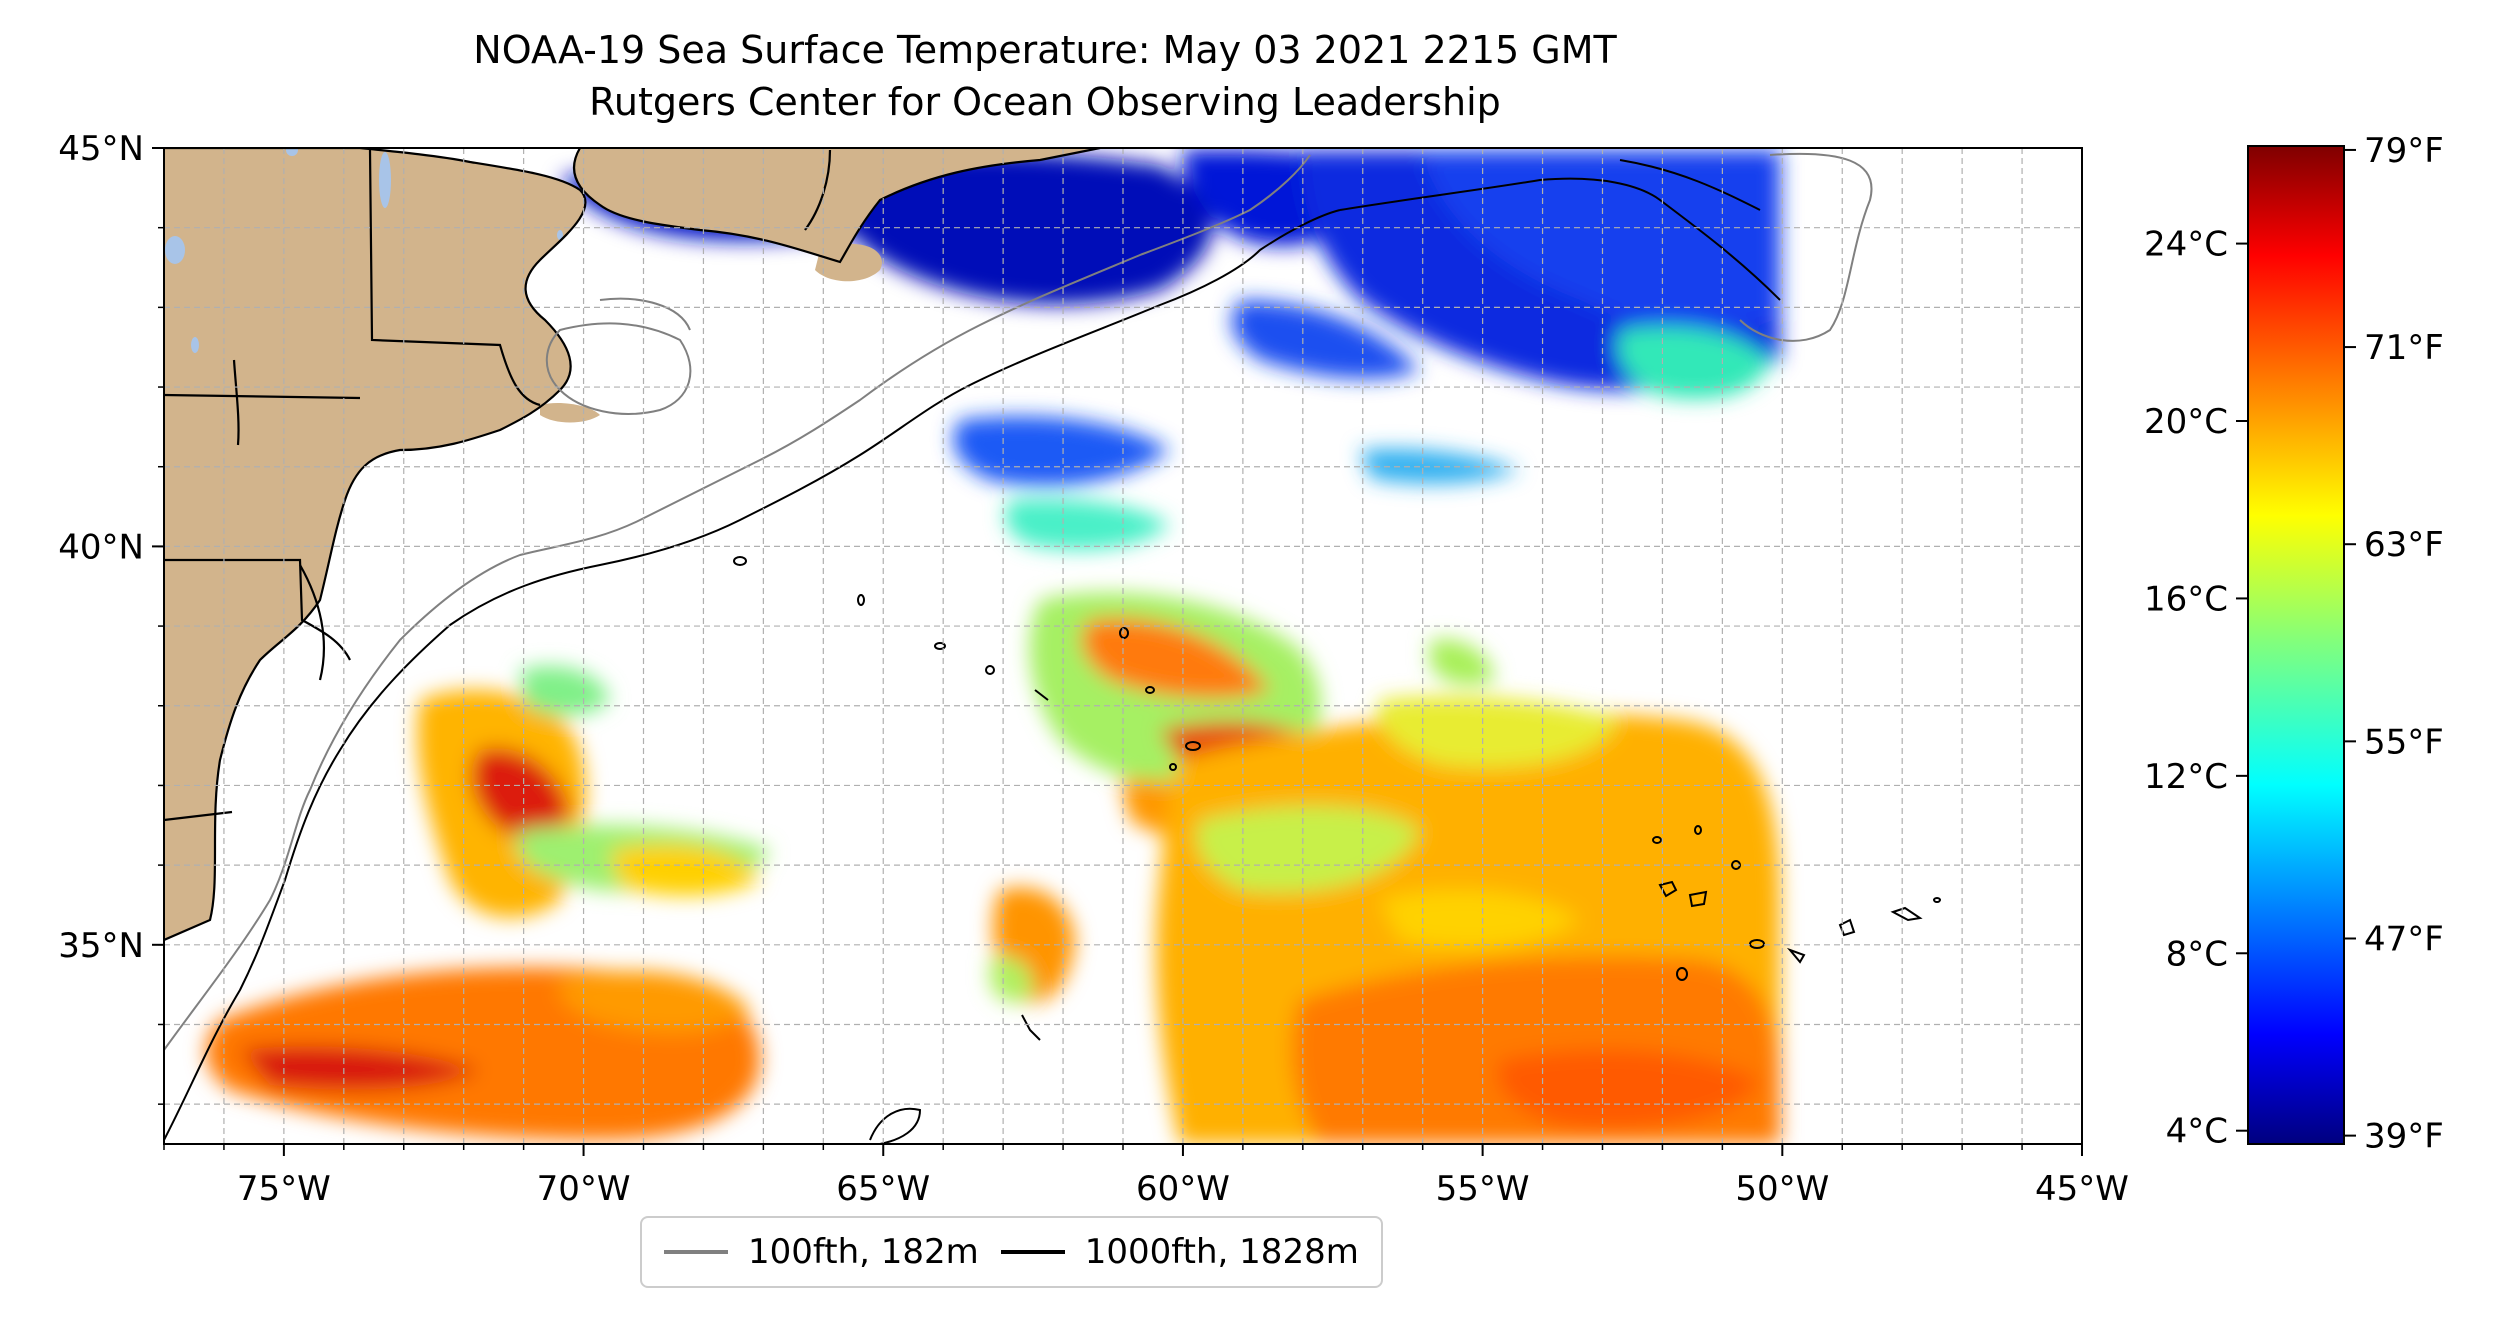 The height and width of the screenshot is (1318, 2502). Describe the element at coordinates (2404, 545) in the screenshot. I see `colorbar-fahrenheit-label: 63°F` at that location.